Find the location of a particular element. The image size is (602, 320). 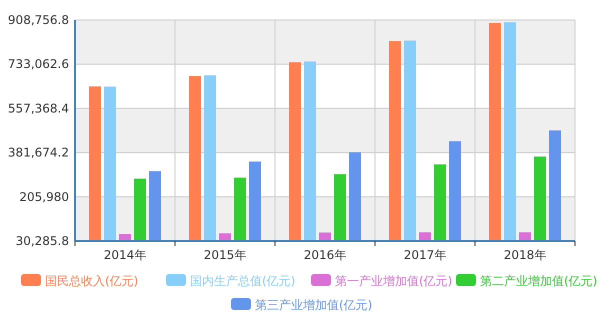

legend-label: 国民总收入(亿元) is located at coordinates (91, 281).